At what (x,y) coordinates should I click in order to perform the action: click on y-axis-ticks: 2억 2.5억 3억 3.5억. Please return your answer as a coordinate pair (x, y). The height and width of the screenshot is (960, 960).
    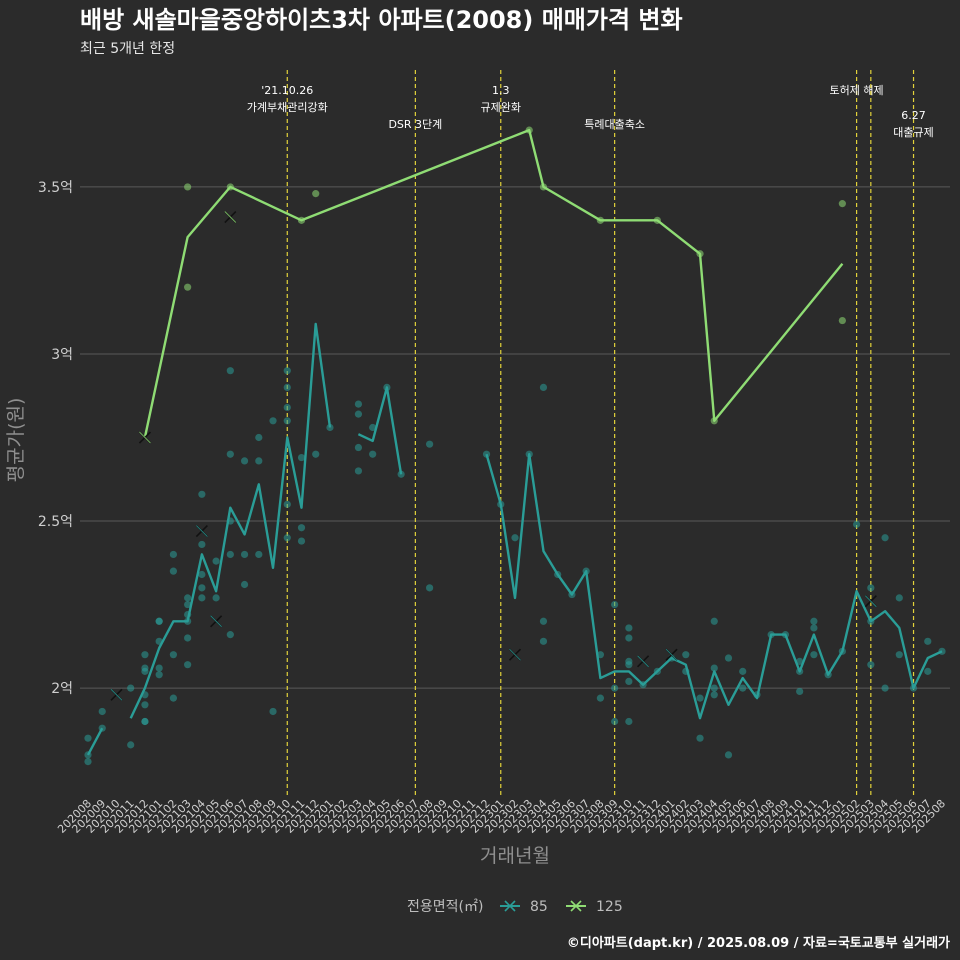
    Looking at the image, I should click on (55, 438).